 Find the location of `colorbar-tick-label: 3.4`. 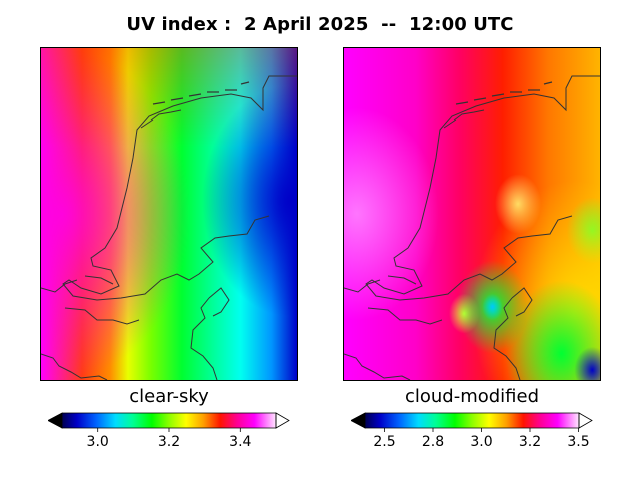

colorbar-tick-label: 3.4 is located at coordinates (240, 442).